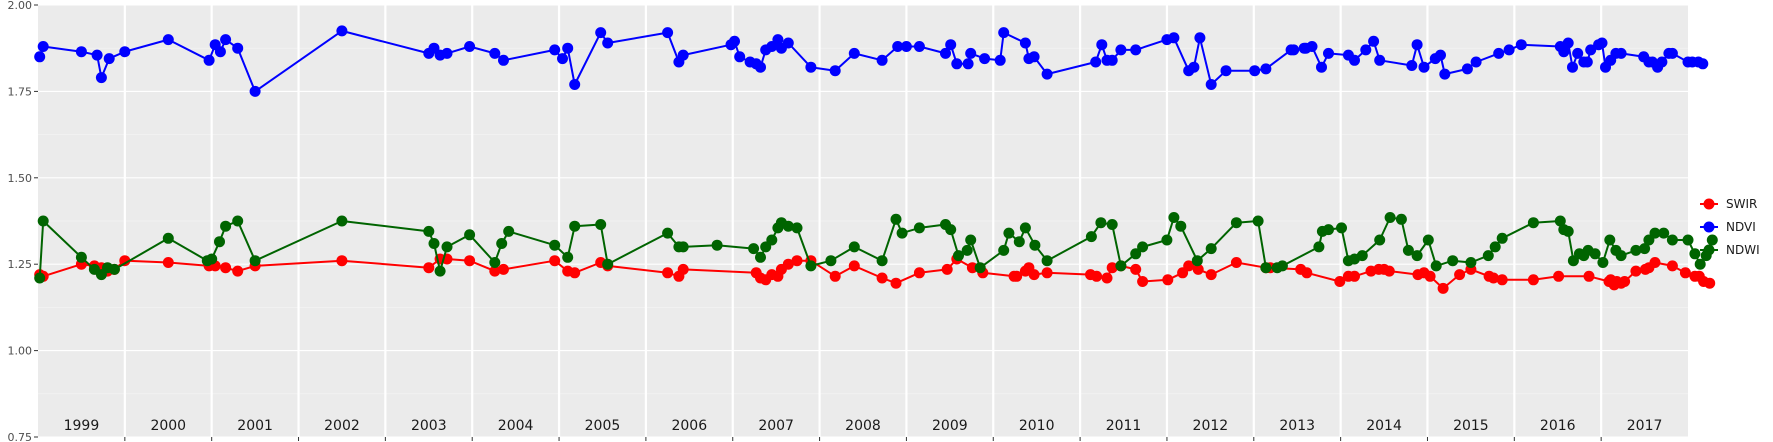 This screenshot has height=442, width=1773. What do you see at coordinates (1297, 426) in the screenshot?
I see `year-label: 2013` at bounding box center [1297, 426].